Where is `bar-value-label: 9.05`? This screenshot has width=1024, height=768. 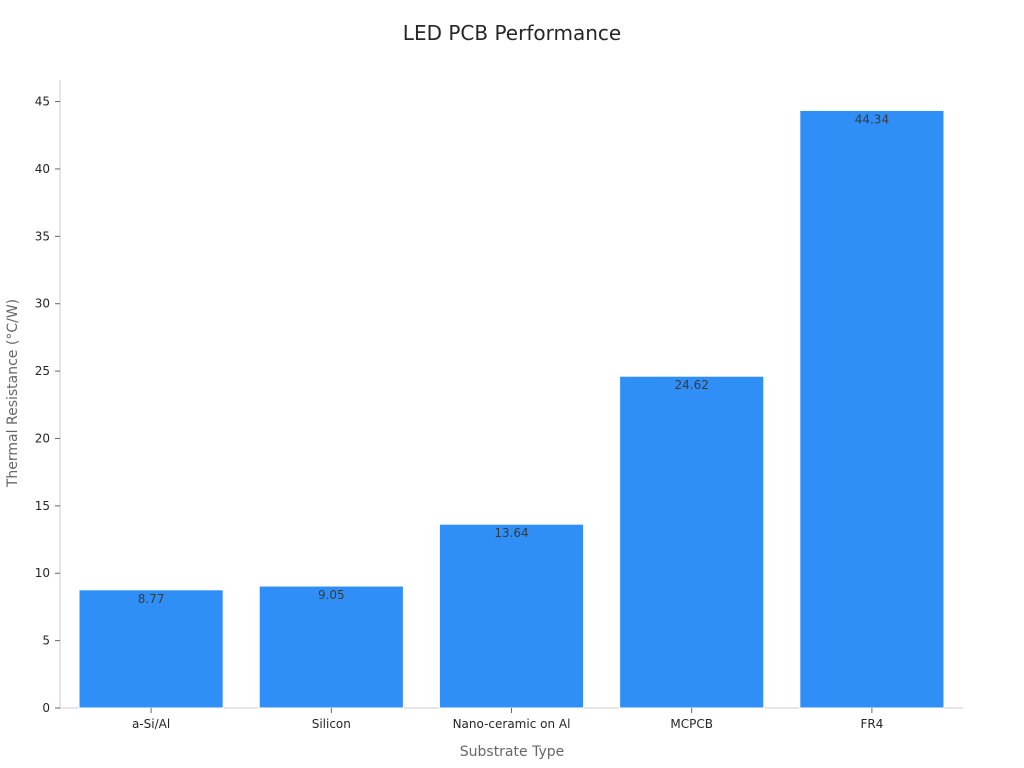 bar-value-label: 9.05 is located at coordinates (331, 595).